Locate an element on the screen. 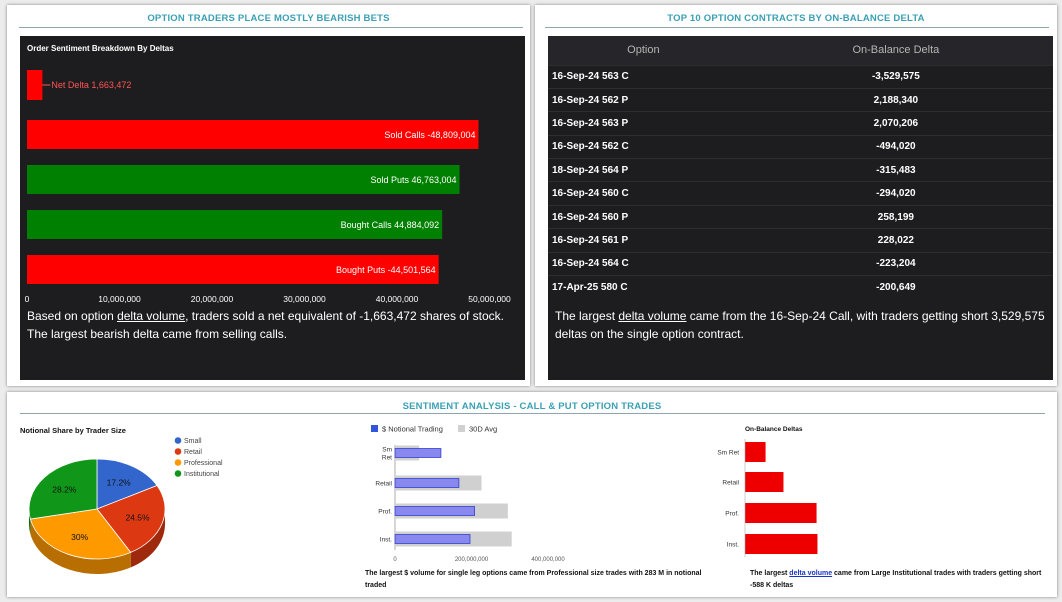 The image size is (1062, 602). panel-title-sentiment: OPTION TRADERS PLACE MOSTLY BEARISH BETS is located at coordinates (268, 18).